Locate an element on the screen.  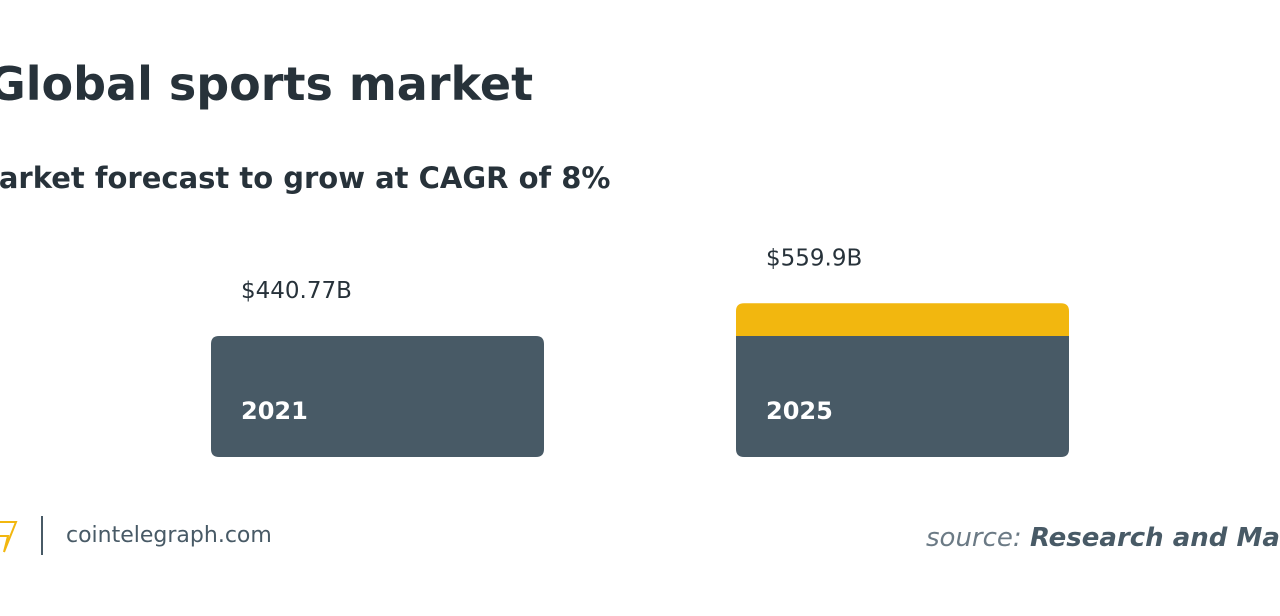
brand: cointelegraph.com is located at coordinates (169, 535).